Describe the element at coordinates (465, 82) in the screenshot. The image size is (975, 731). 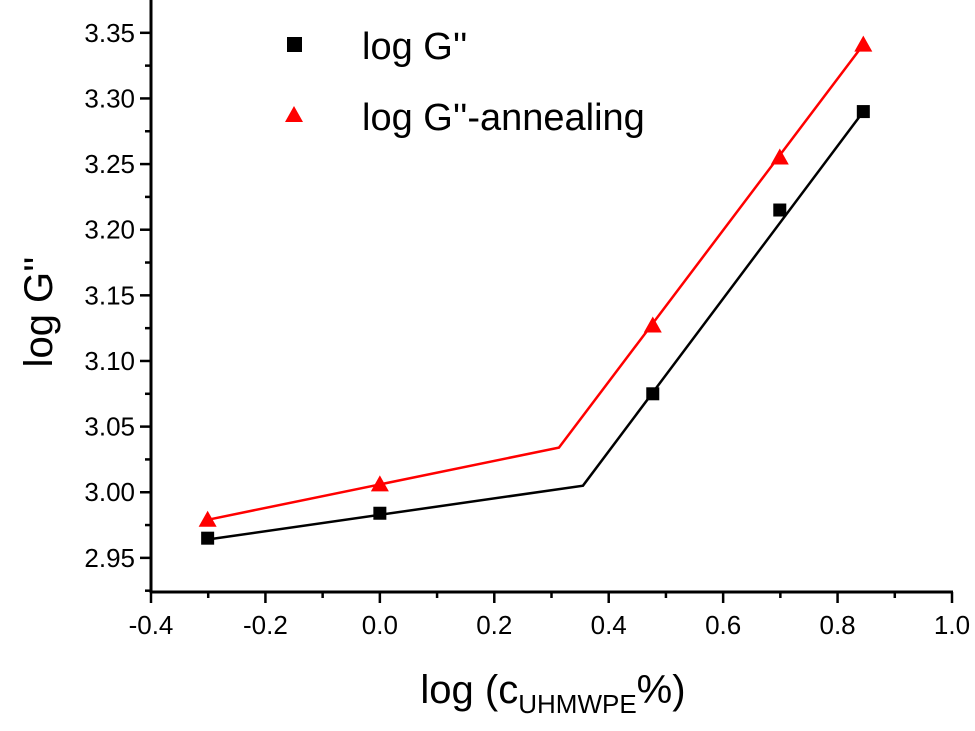
I see `legend: log G'' log G''-annealing` at that location.